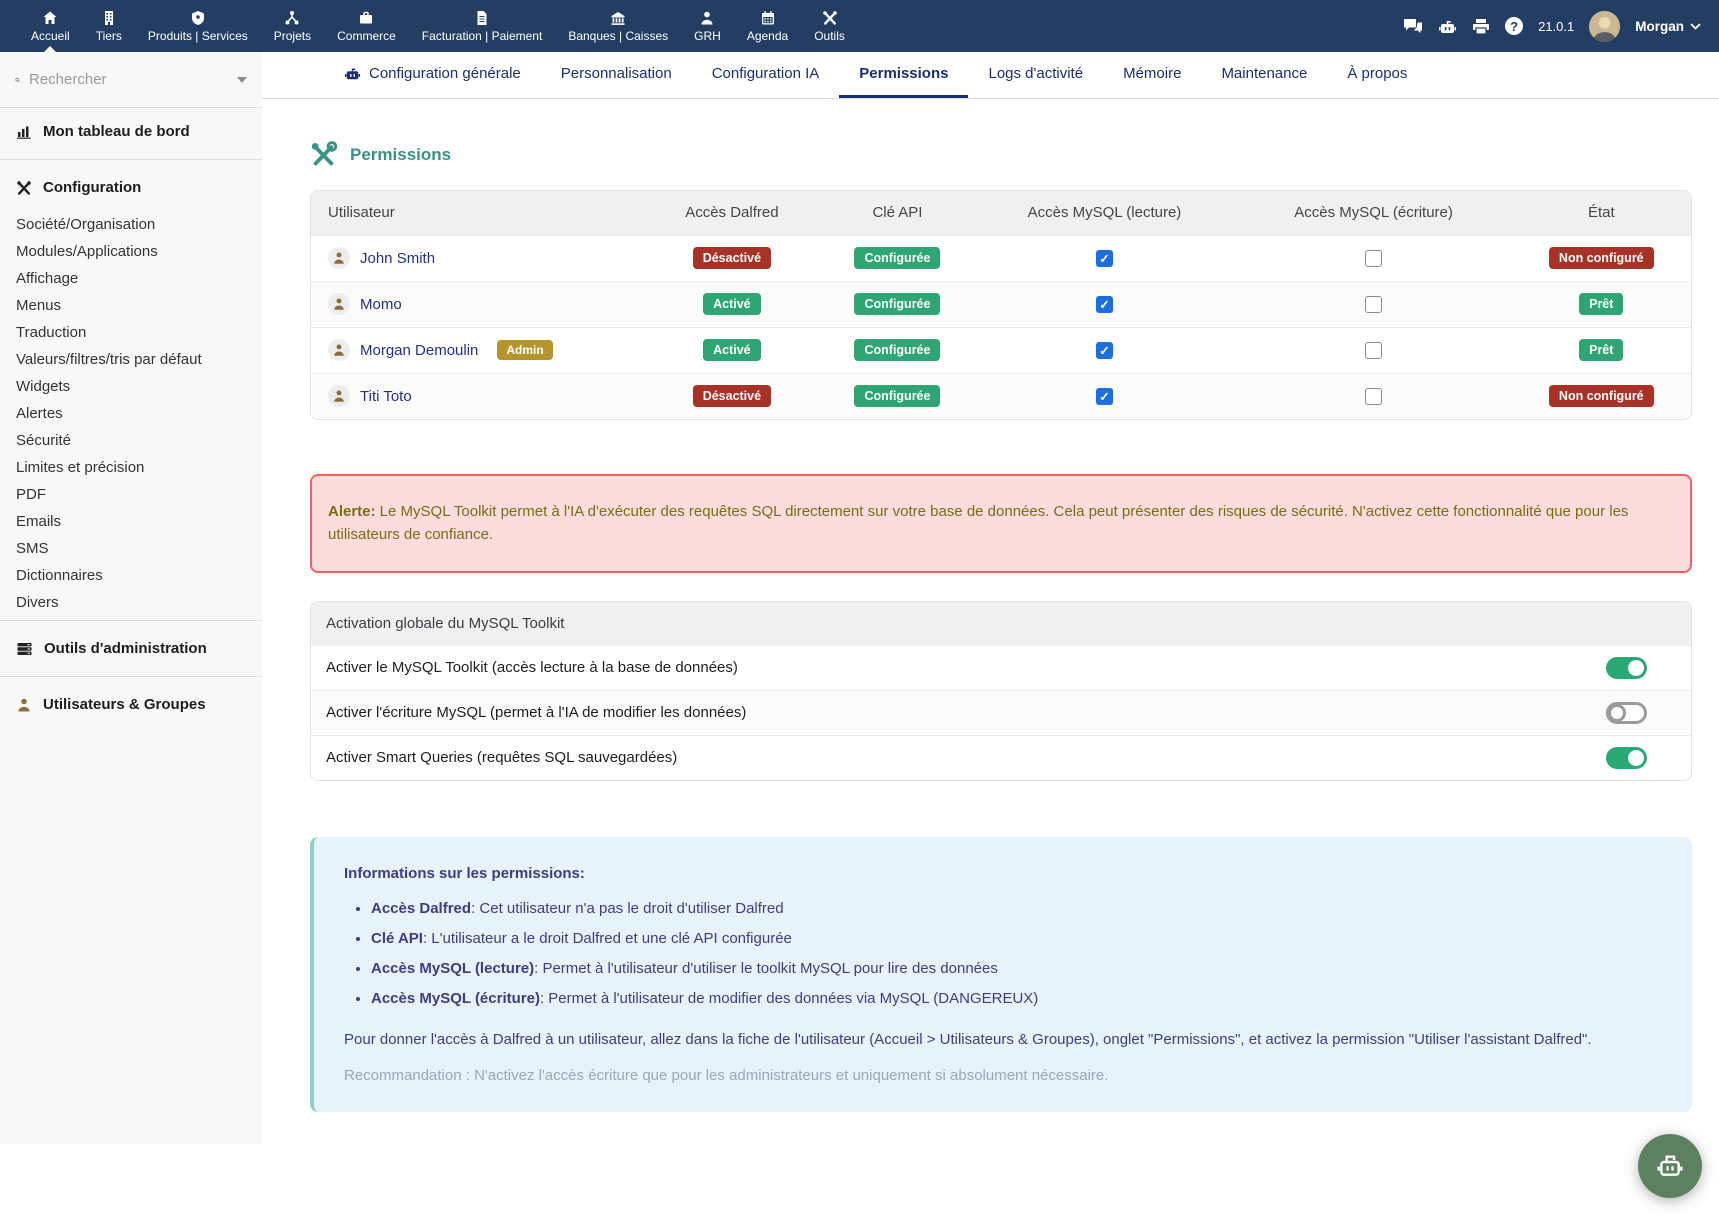 The width and height of the screenshot is (1719, 1219). Describe the element at coordinates (897, 350) in the screenshot. I see `api-key-badge: Configurée` at that location.